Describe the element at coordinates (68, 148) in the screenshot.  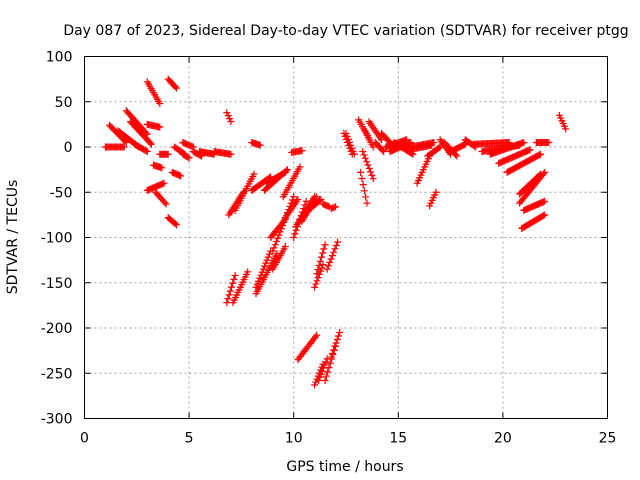
I see `y-tick-label: 0` at that location.